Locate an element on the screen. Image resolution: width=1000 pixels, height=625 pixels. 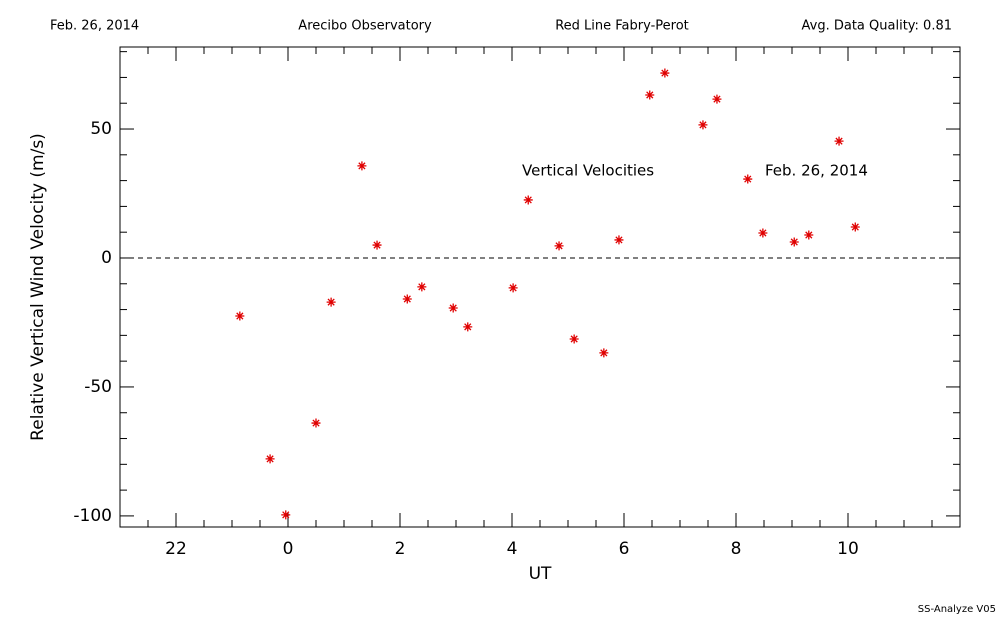
annotation: Feb. 26, 2014 is located at coordinates (816, 171).